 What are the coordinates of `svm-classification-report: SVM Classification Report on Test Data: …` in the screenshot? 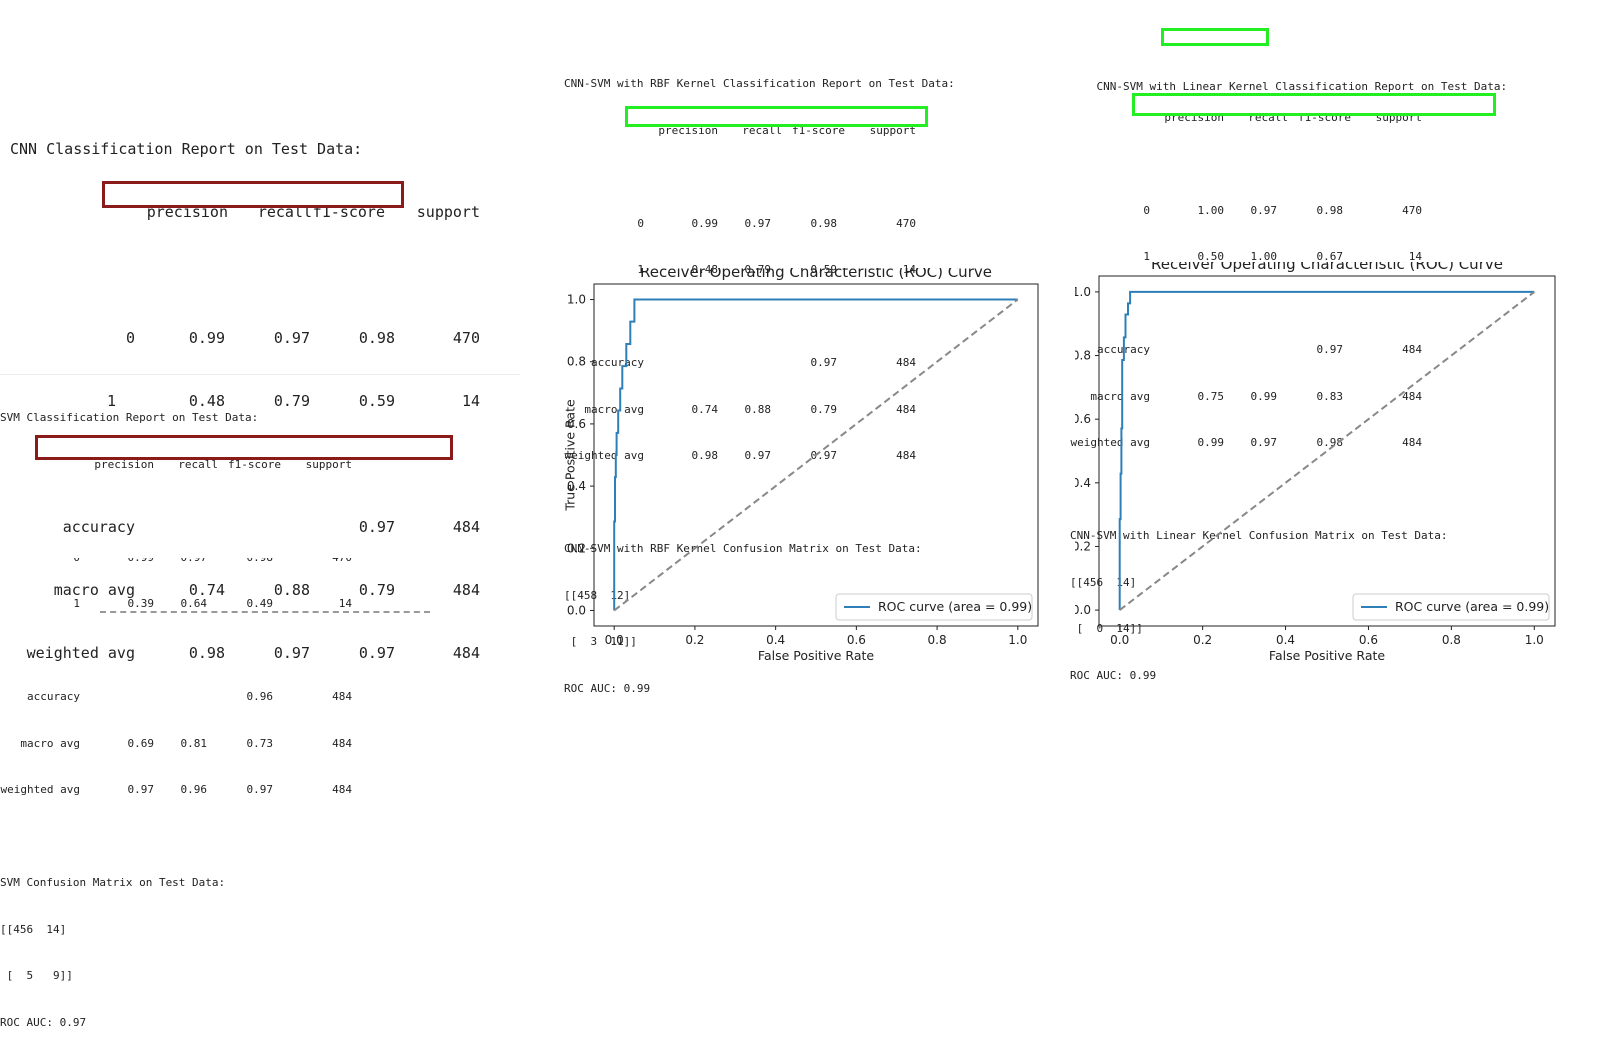 It's located at (176, 712).